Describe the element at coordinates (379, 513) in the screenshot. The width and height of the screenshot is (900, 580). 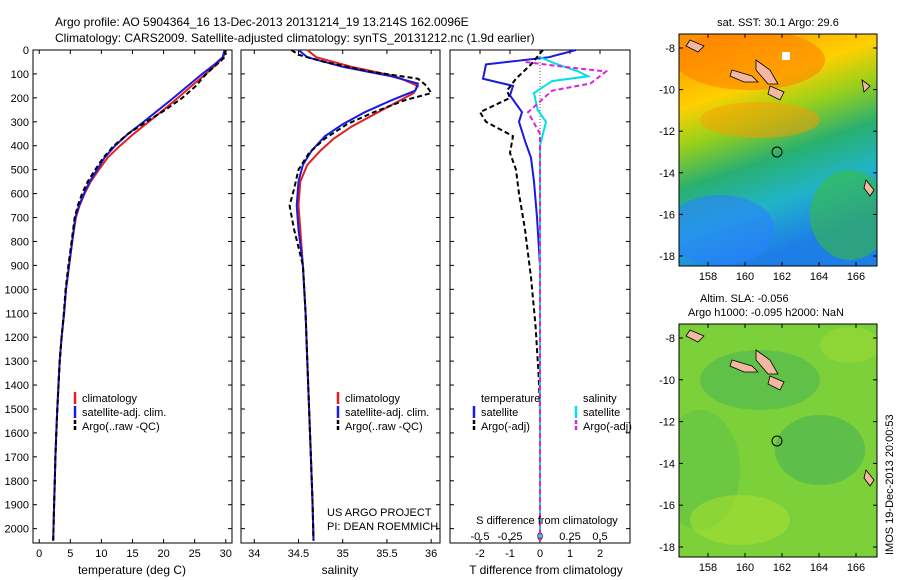
I see `project-annotation: US ARGO PROJECT` at that location.